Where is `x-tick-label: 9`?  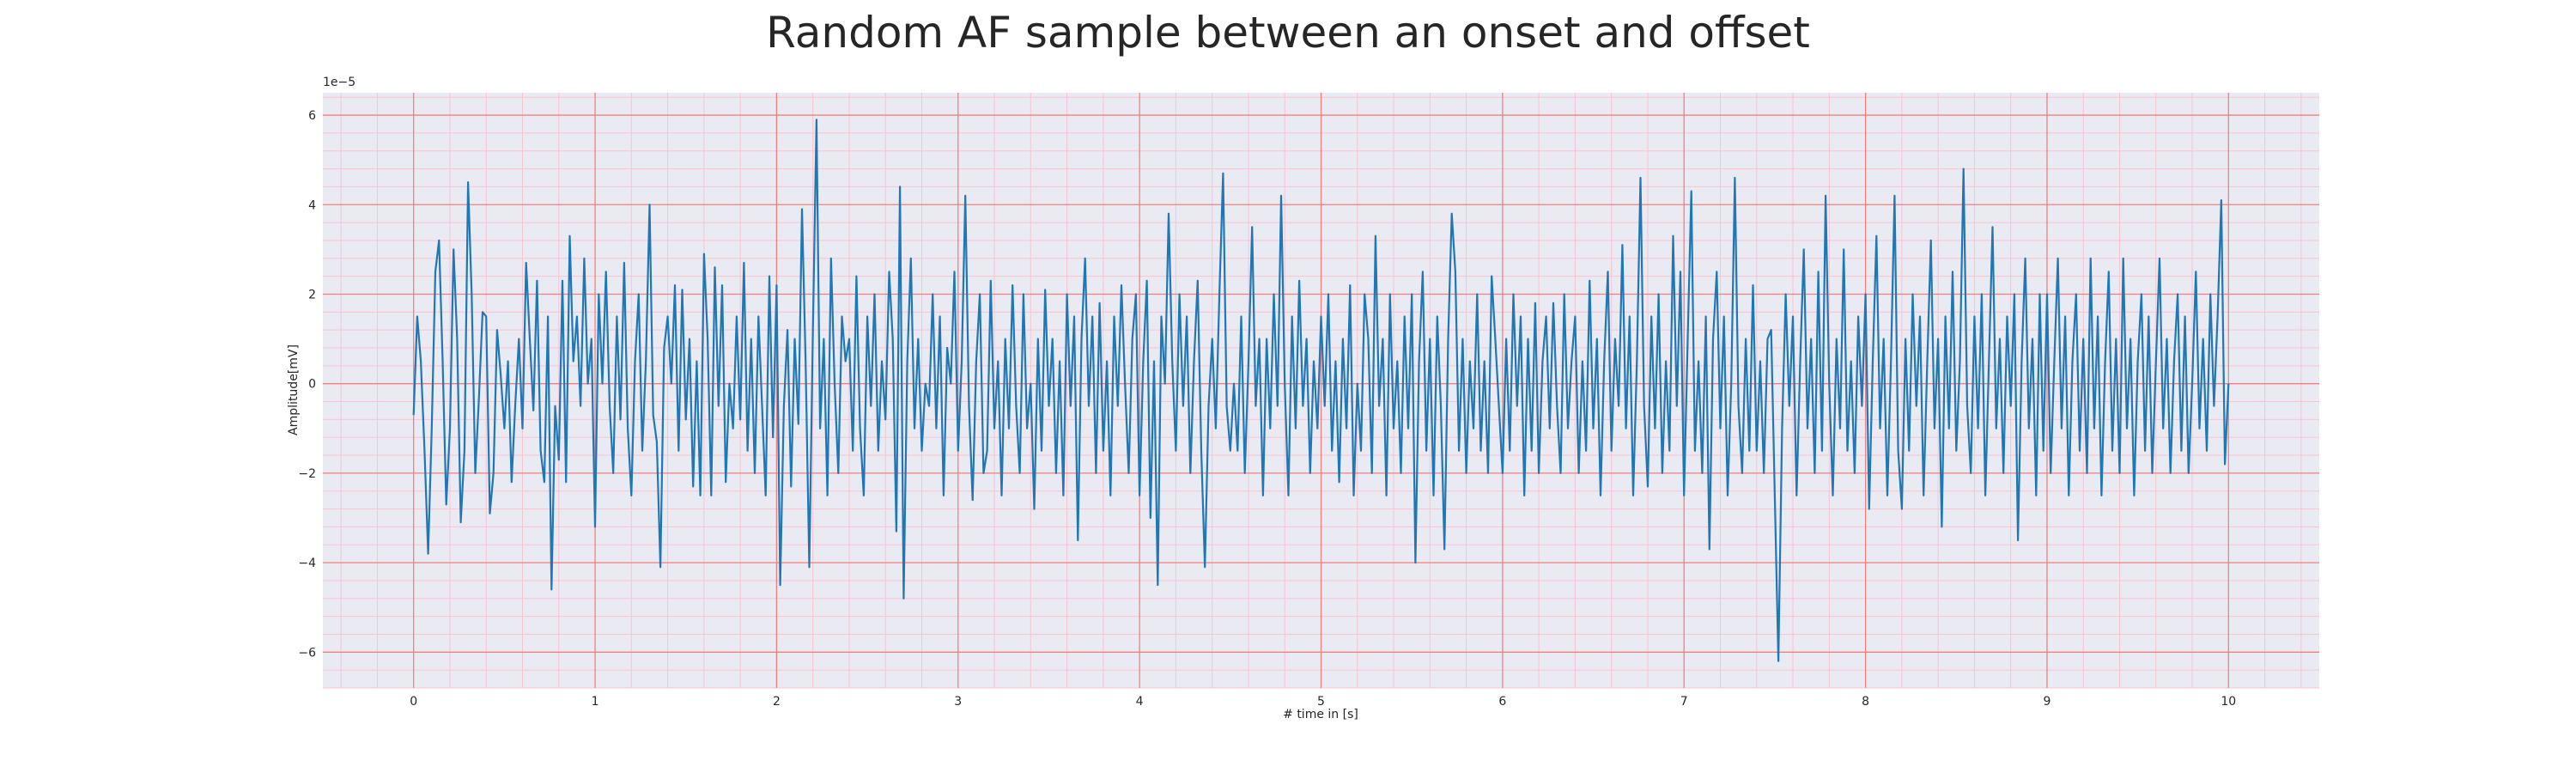
x-tick-label: 9 is located at coordinates (2047, 702).